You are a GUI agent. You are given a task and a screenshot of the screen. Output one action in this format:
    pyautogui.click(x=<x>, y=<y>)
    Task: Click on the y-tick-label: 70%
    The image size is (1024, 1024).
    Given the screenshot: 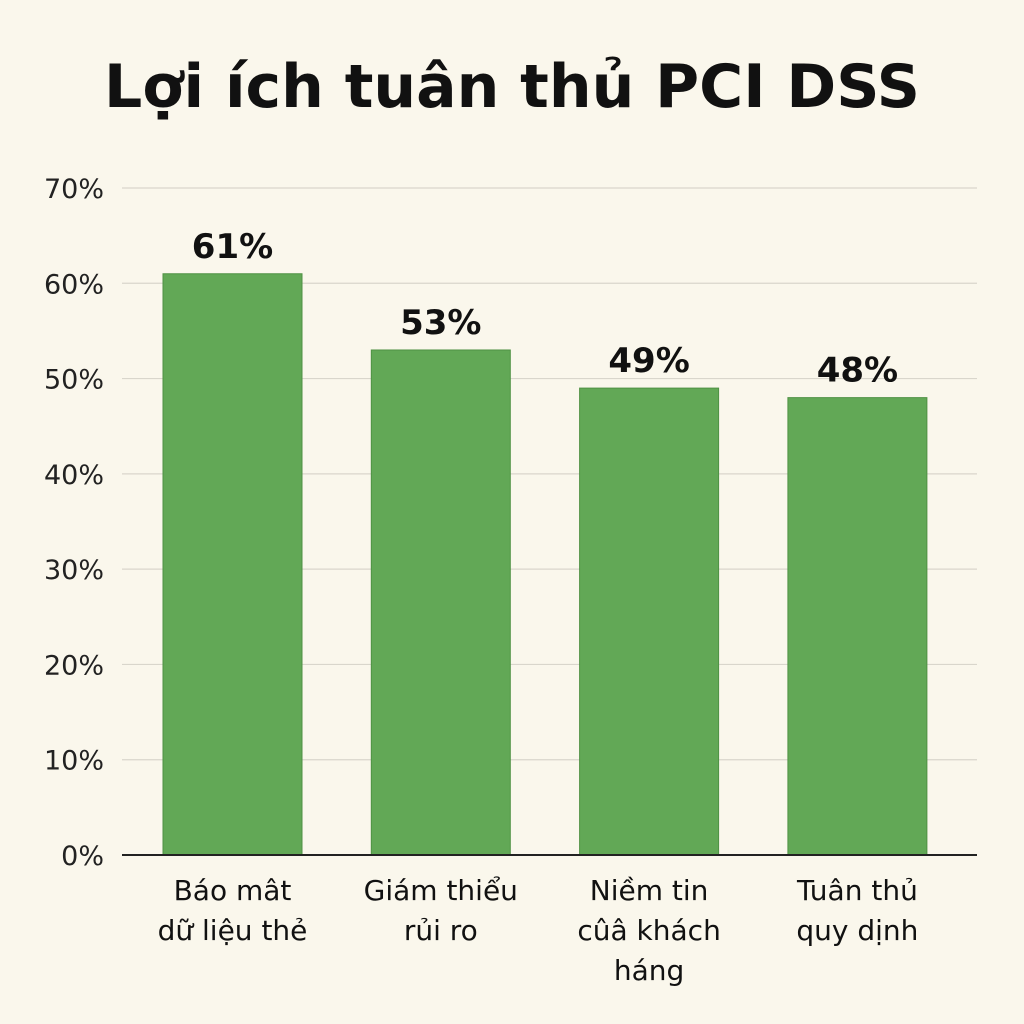 What is the action you would take?
    pyautogui.click(x=74, y=189)
    